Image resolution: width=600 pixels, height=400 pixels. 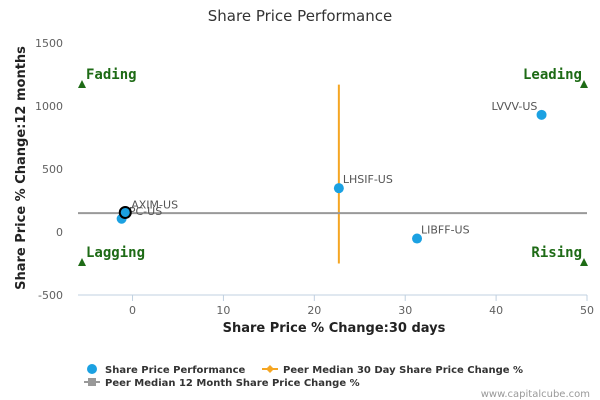 I want to click on y-tick-label: 0, so click(x=59, y=232).